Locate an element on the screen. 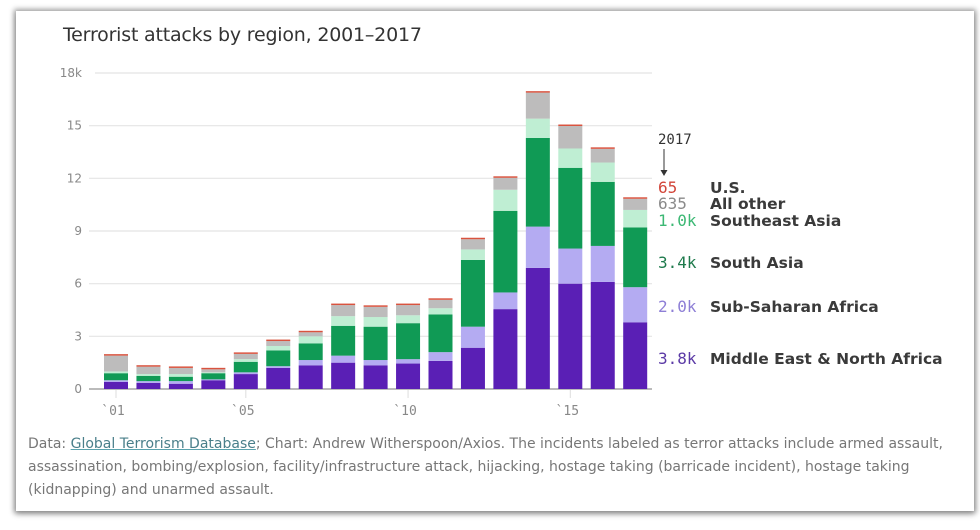 Image resolution: width=980 pixels, height=530 pixels. end-label-name: Sub-Saharan Africa is located at coordinates (794, 307).